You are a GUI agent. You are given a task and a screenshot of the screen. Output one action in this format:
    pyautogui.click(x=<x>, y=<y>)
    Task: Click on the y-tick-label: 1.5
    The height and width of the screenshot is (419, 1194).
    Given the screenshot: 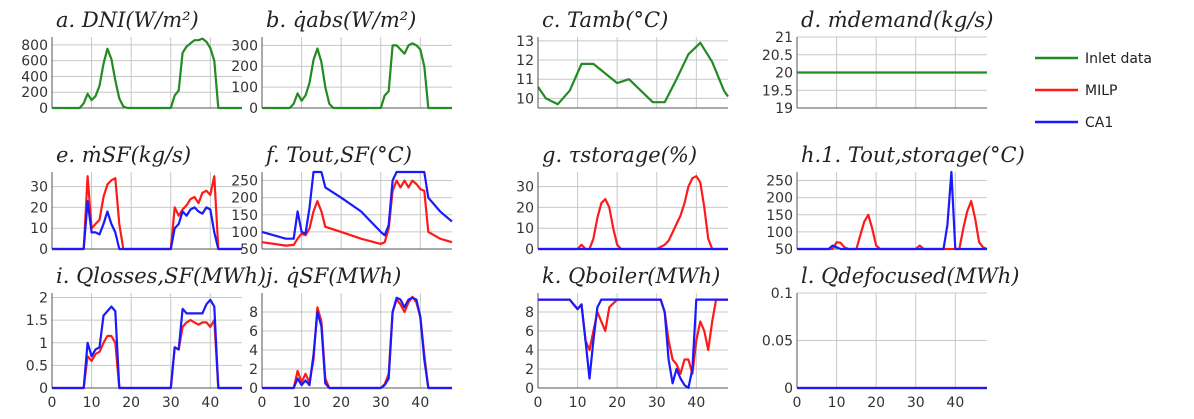 What is the action you would take?
    pyautogui.click(x=37, y=321)
    